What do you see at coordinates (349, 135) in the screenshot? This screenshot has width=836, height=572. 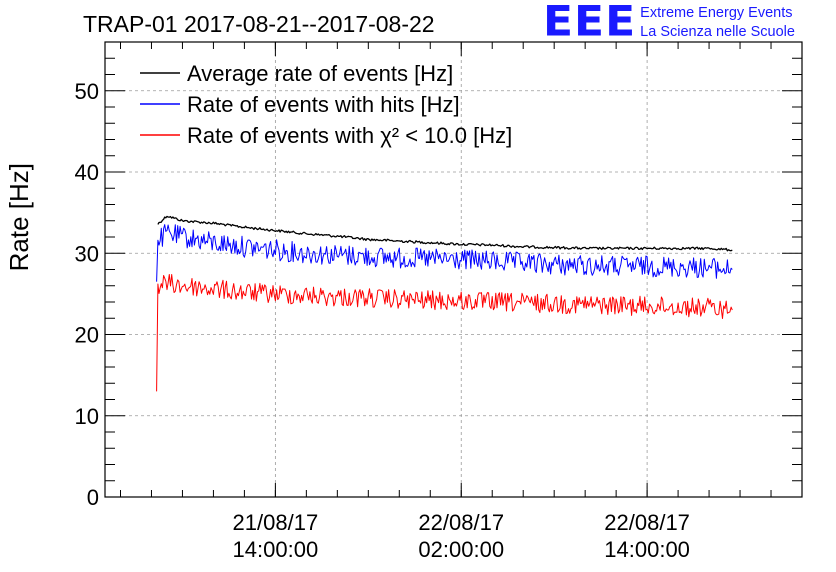 I see `legend-entry: Rate of events with χ² < 10.0 [Hz]` at bounding box center [349, 135].